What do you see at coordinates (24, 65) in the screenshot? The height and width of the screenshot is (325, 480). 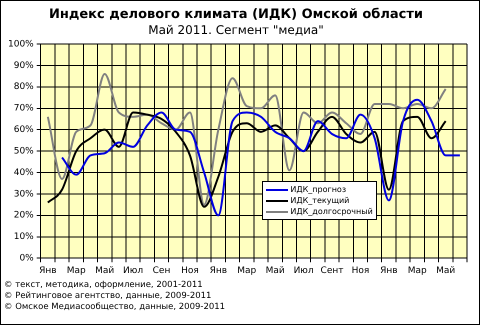 I see `y-tick-label: 90%` at bounding box center [24, 65].